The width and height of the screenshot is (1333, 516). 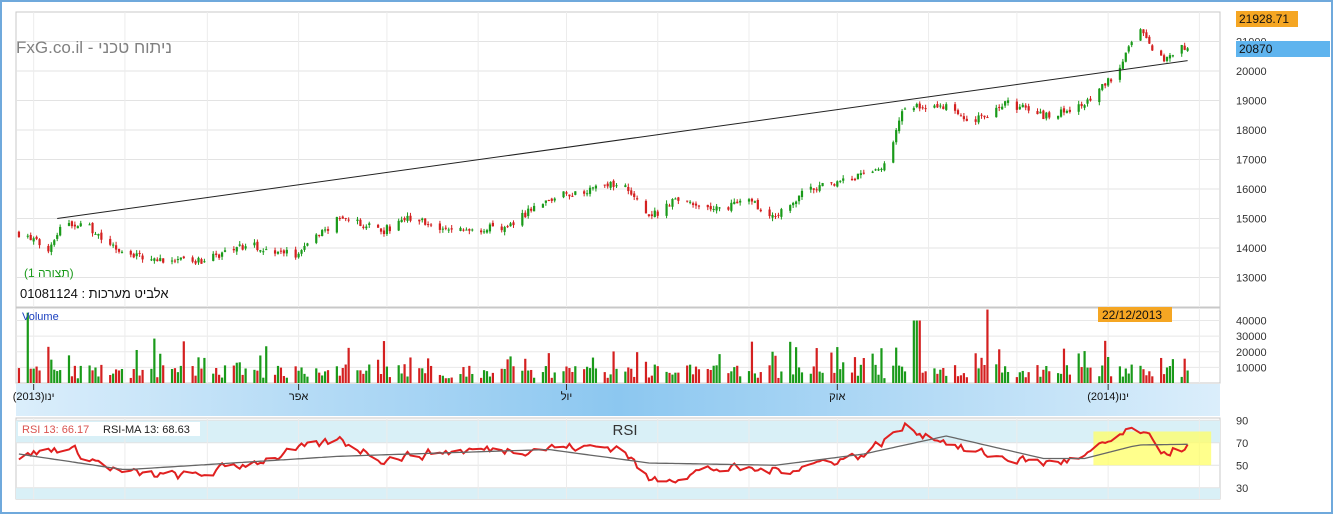 What do you see at coordinates (1242, 466) in the screenshot?
I see `rsi-tick-label: 50` at bounding box center [1242, 466].